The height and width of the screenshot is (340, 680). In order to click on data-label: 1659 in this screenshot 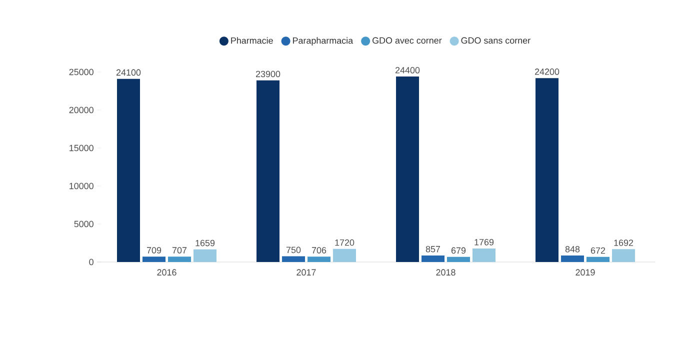, I will do `click(205, 243)`.